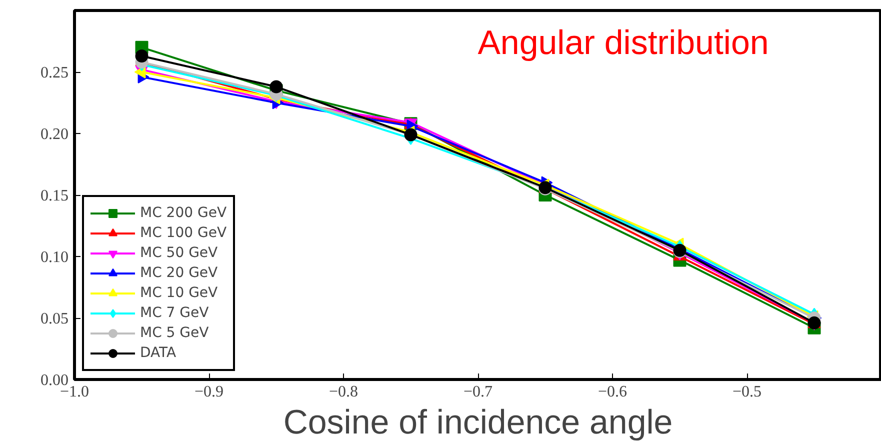 The image size is (881, 444). What do you see at coordinates (179, 293) in the screenshot?
I see `legend-label: MC 10 GeV` at bounding box center [179, 293].